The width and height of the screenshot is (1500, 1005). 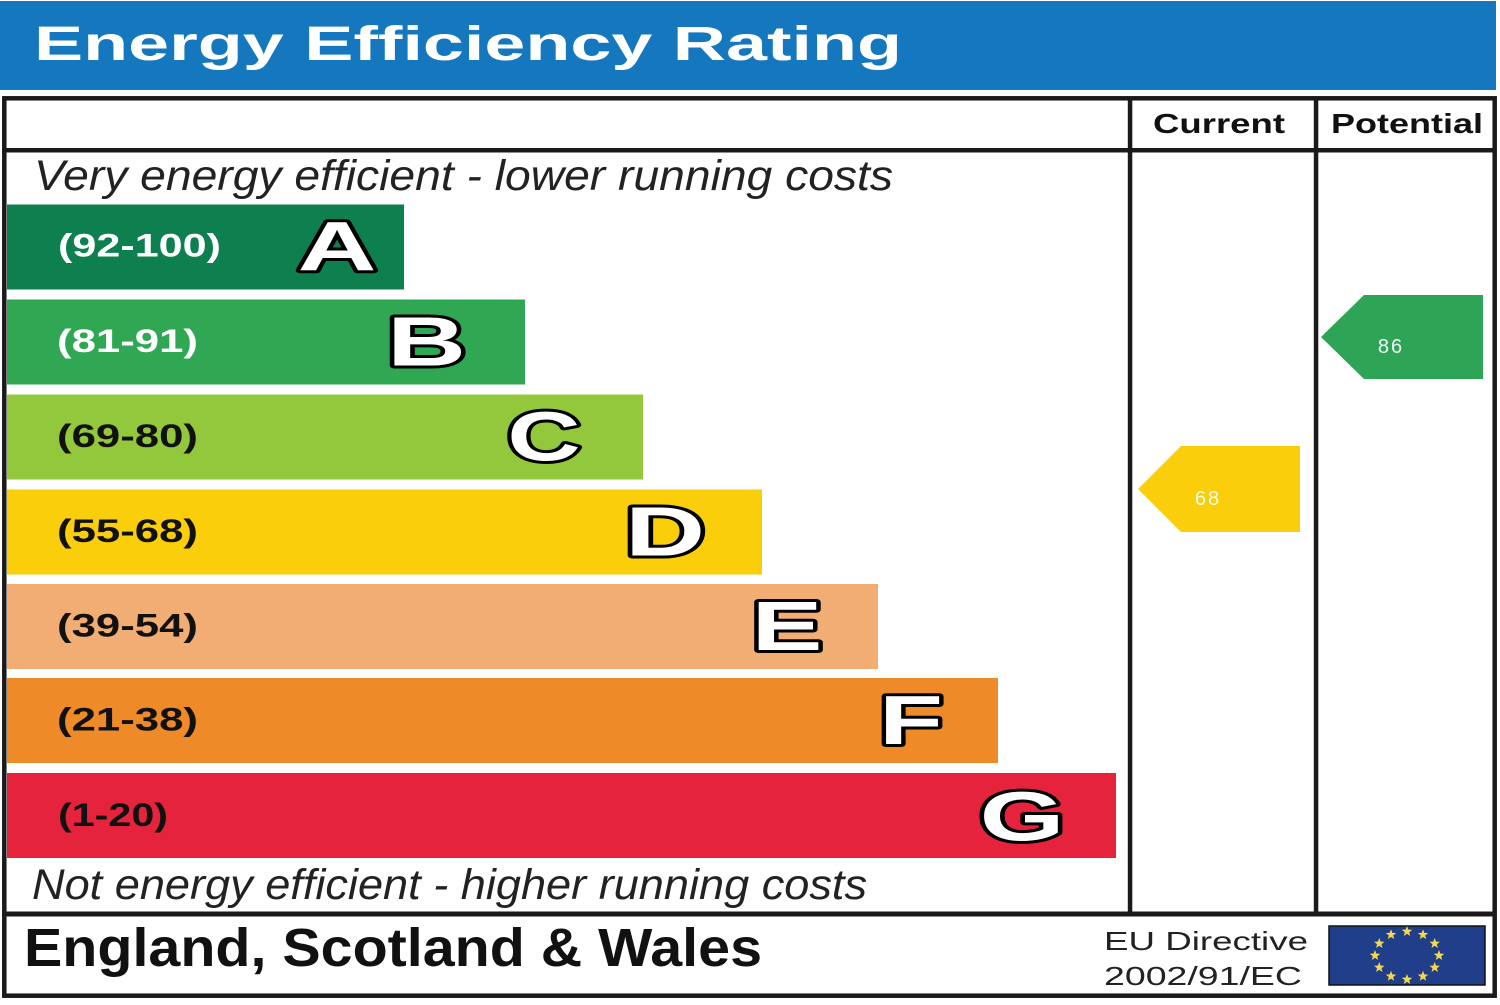 What do you see at coordinates (337, 247) in the screenshot?
I see `svg-text: A` at bounding box center [337, 247].